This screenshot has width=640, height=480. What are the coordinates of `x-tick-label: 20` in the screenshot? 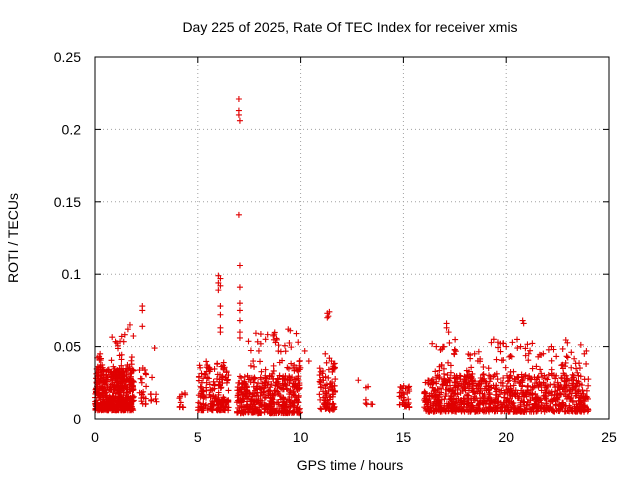 It's located at (506, 437).